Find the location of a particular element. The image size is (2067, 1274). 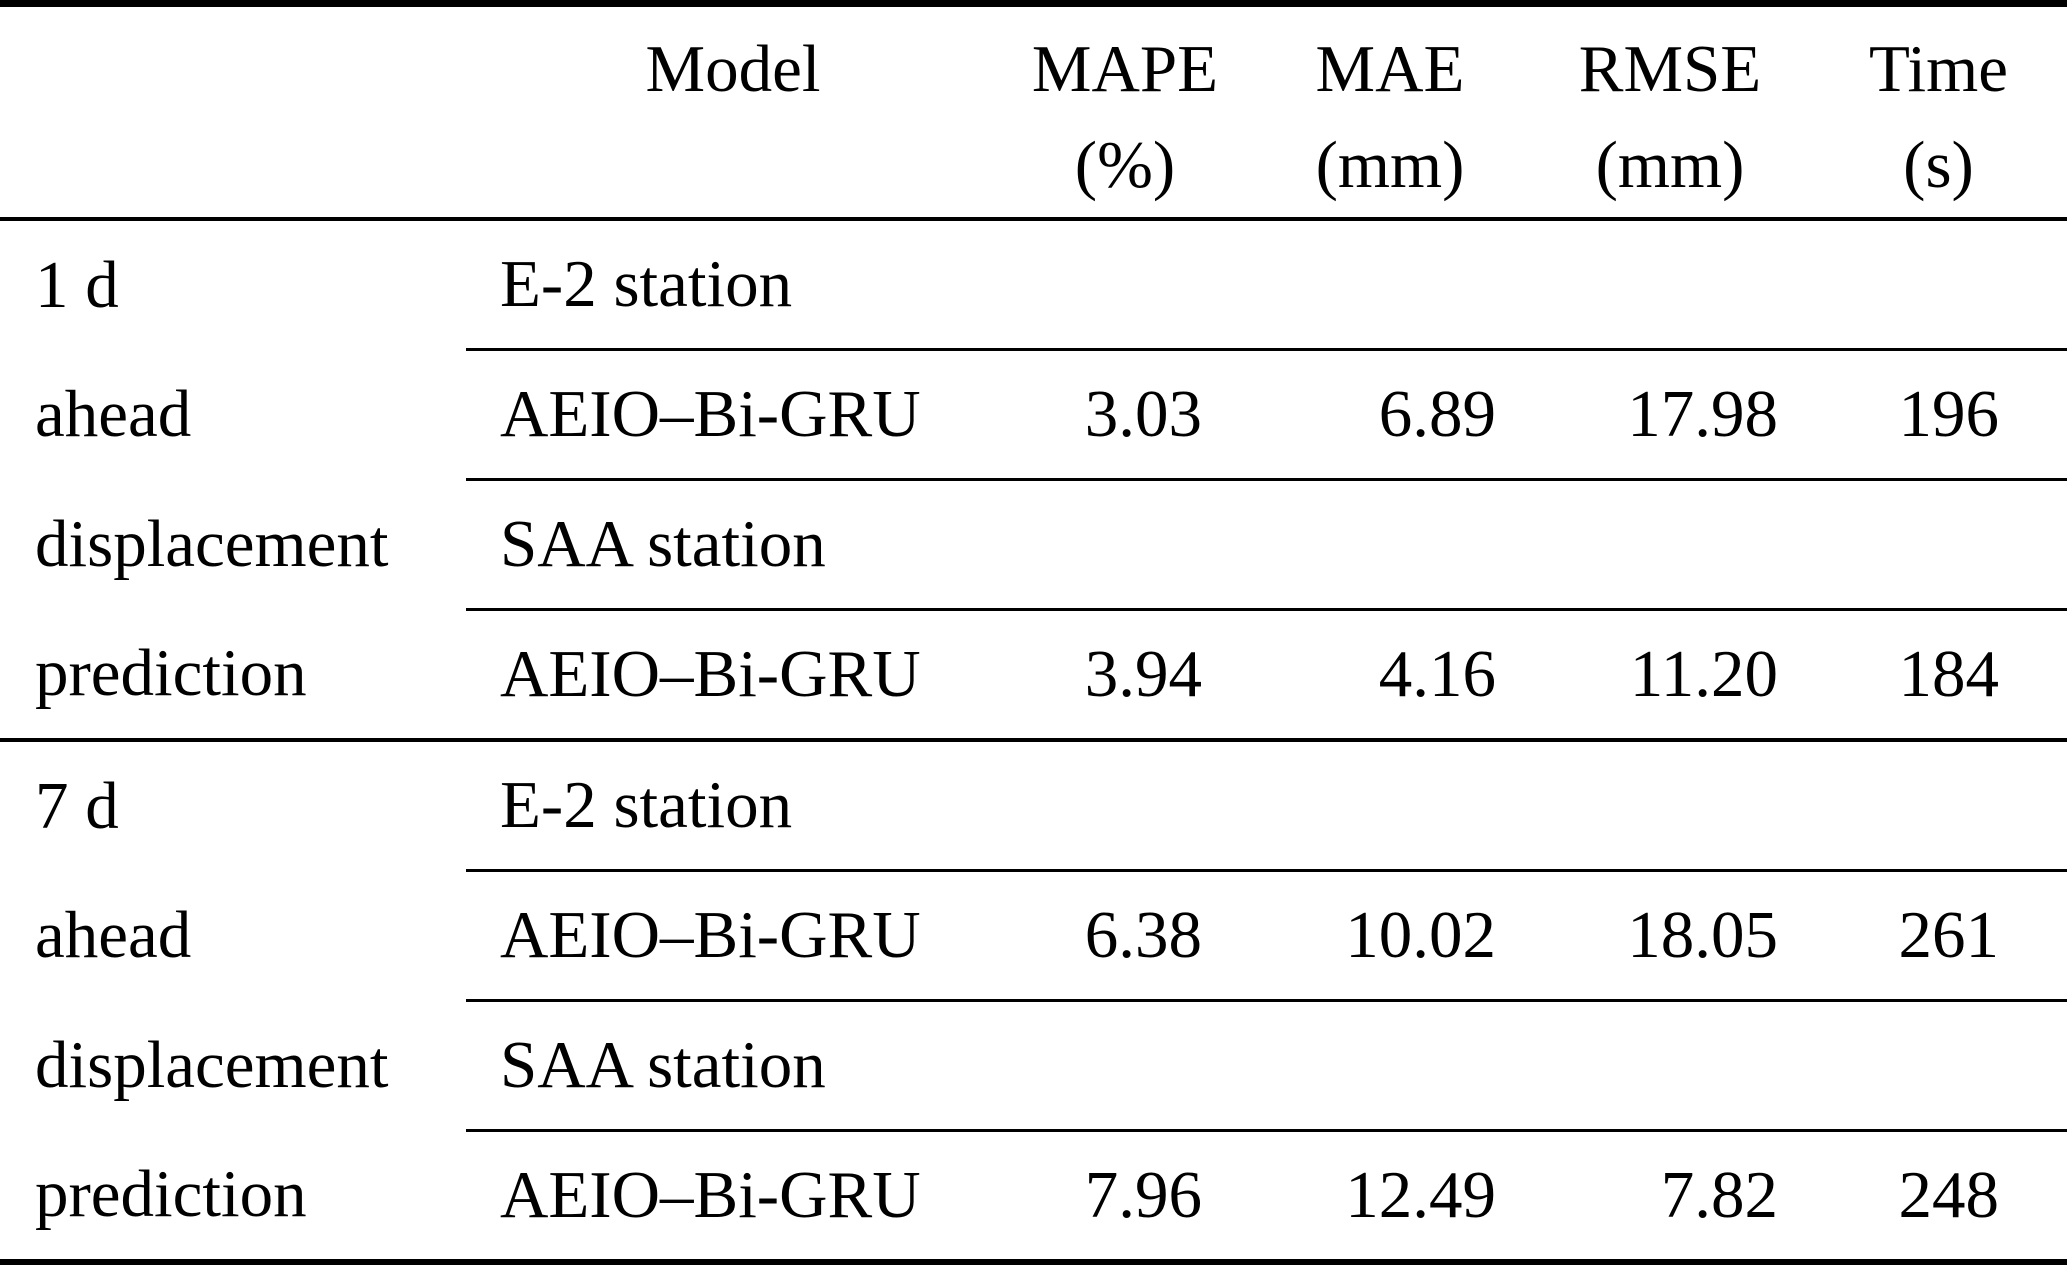

col-header-empty is located at coordinates (233, 112).